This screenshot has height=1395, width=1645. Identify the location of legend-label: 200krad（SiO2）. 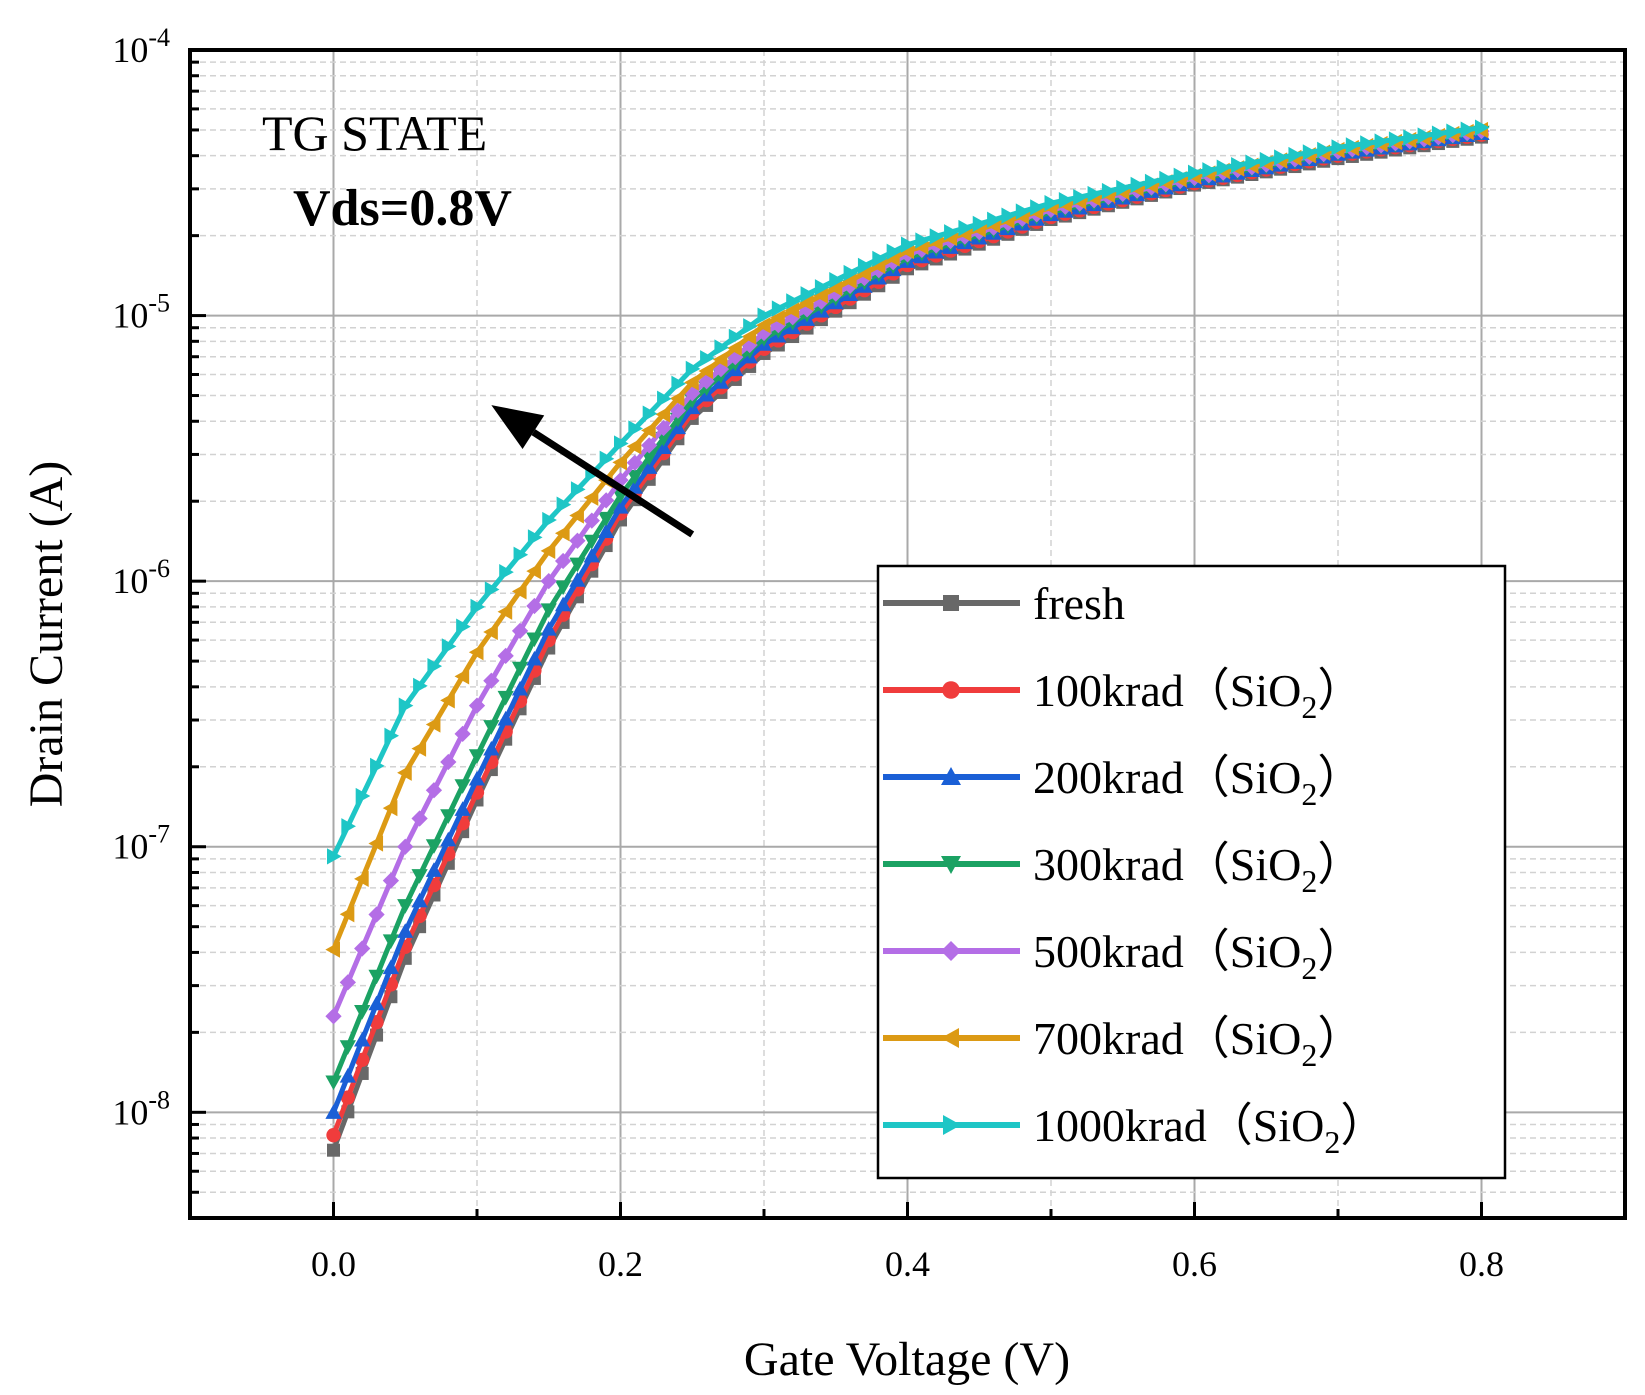
(1198, 782).